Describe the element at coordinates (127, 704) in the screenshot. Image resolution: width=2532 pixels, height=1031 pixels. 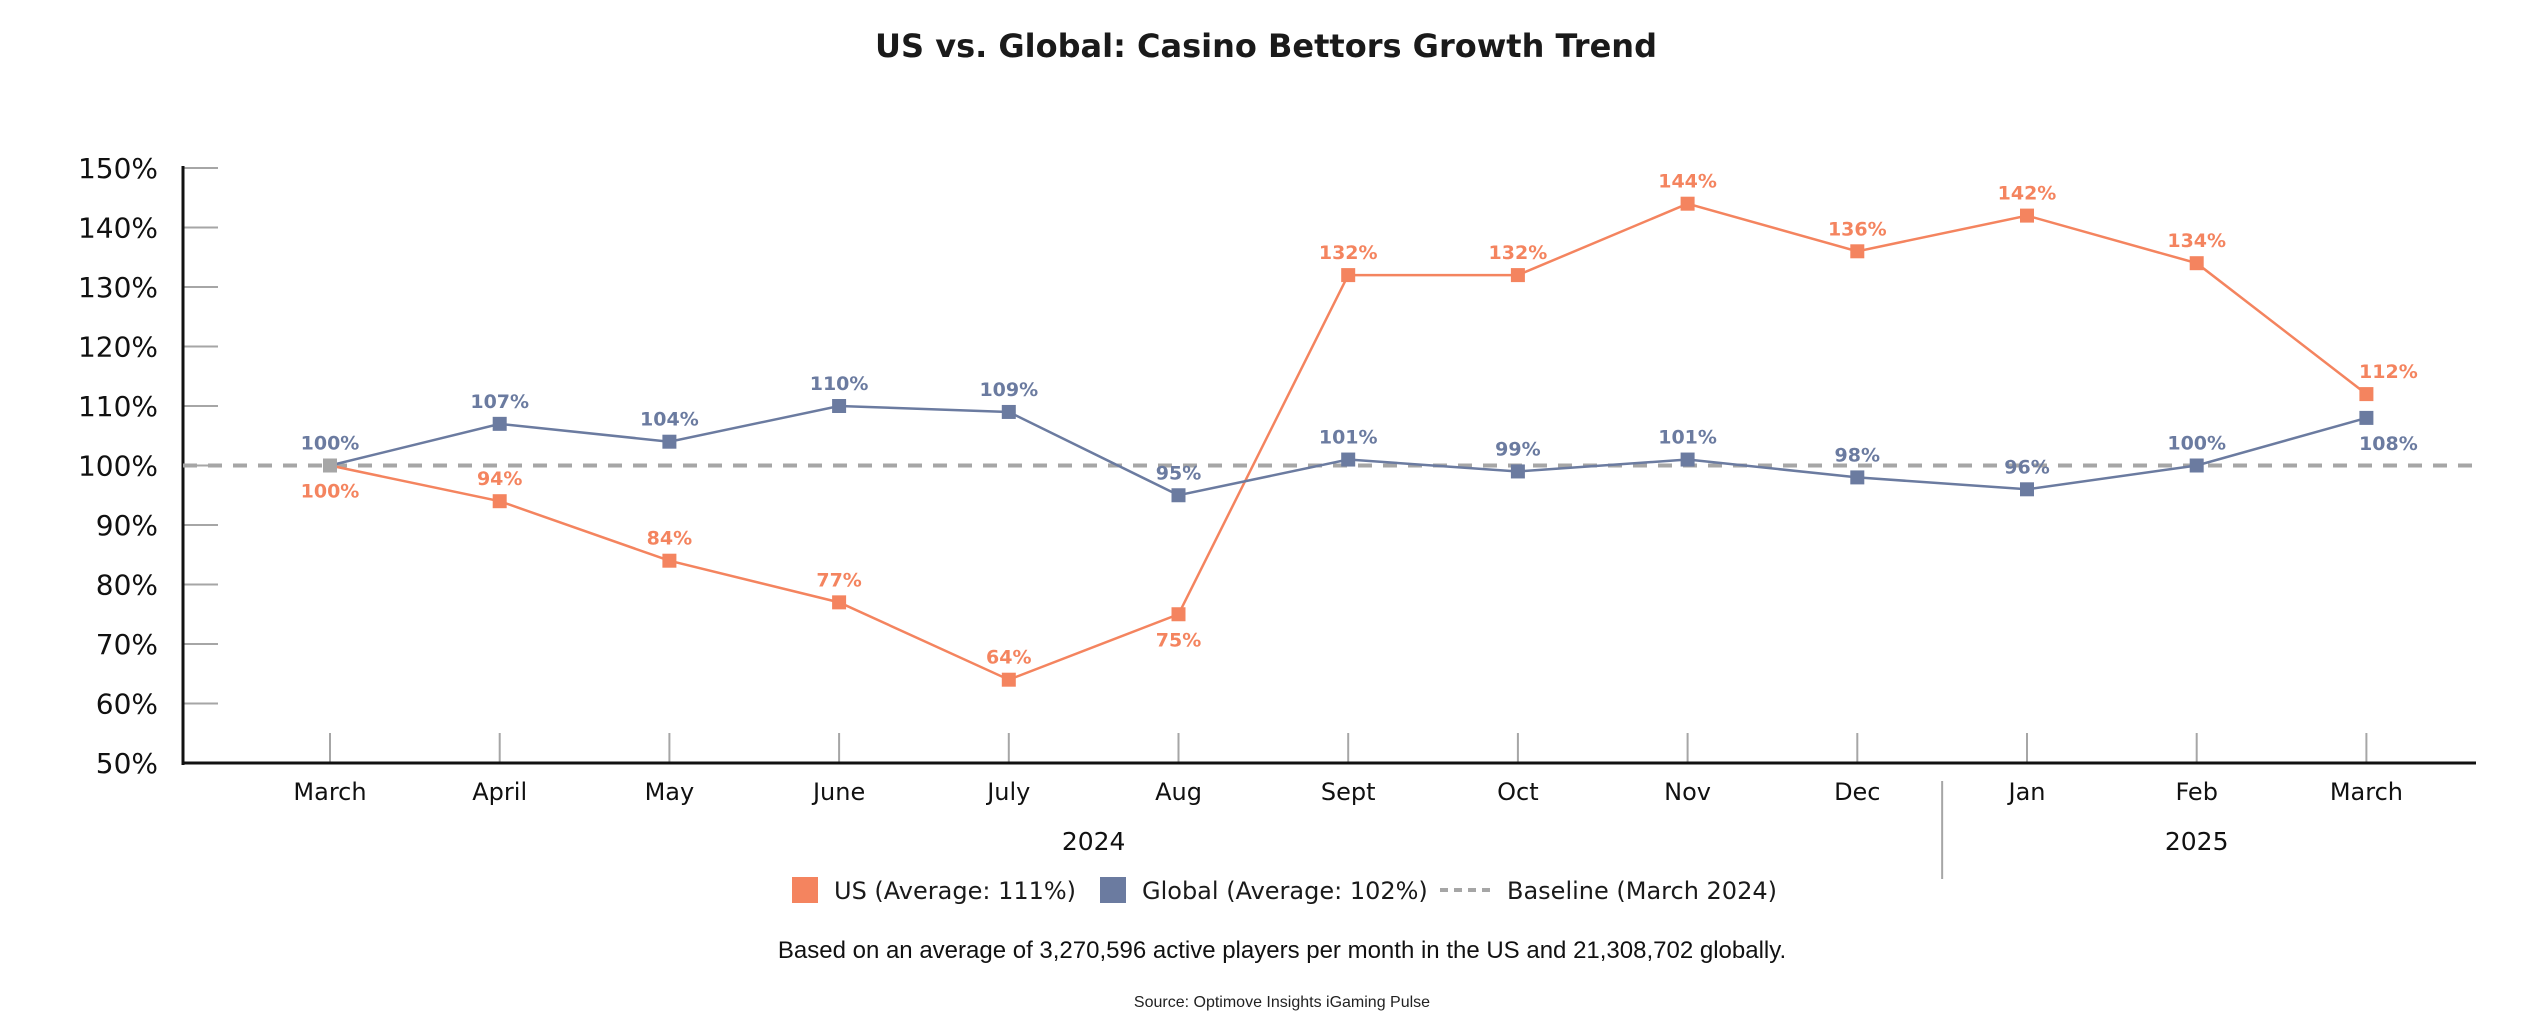
I see `y-tick-label: 60%` at that location.